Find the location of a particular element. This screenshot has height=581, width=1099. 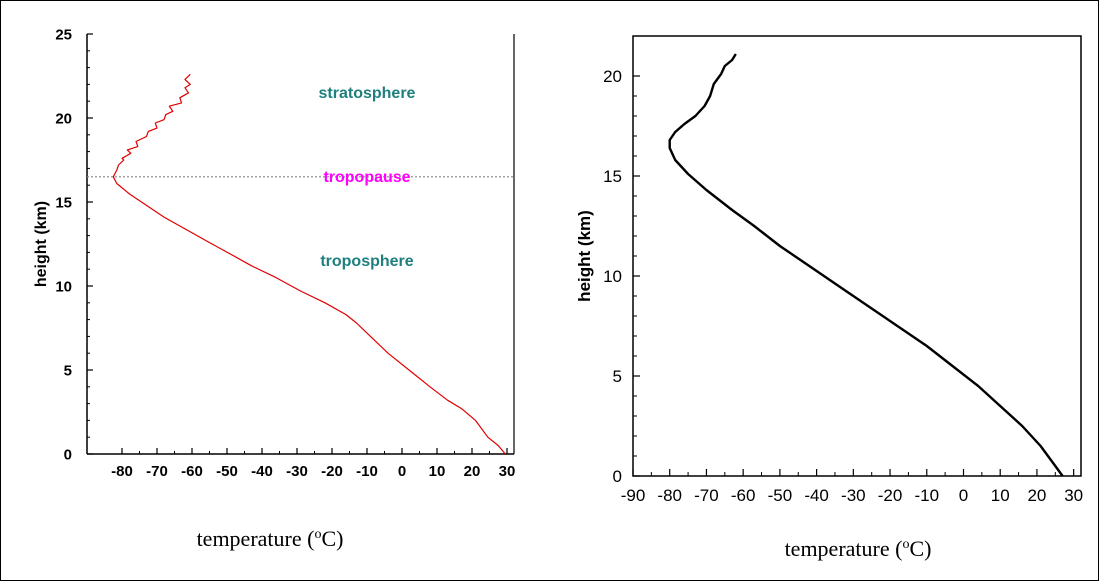

x-tick-label: -90 is located at coordinates (633, 495).